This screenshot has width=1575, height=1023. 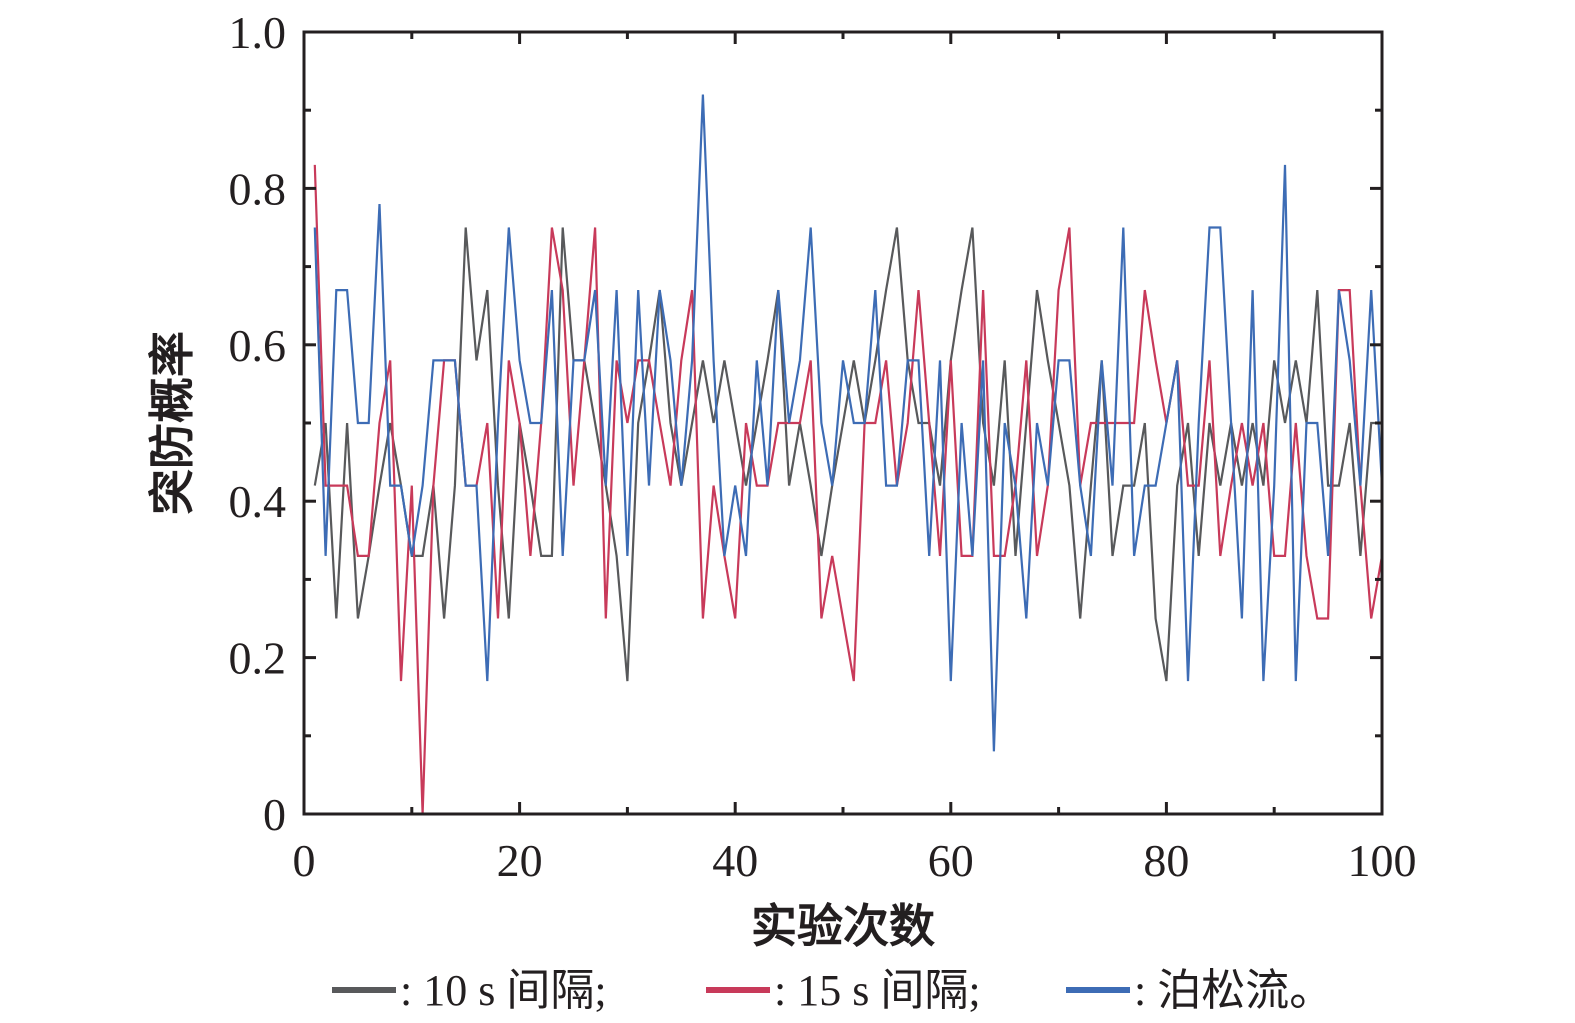 I want to click on x-tick-label: 60, so click(x=951, y=860).